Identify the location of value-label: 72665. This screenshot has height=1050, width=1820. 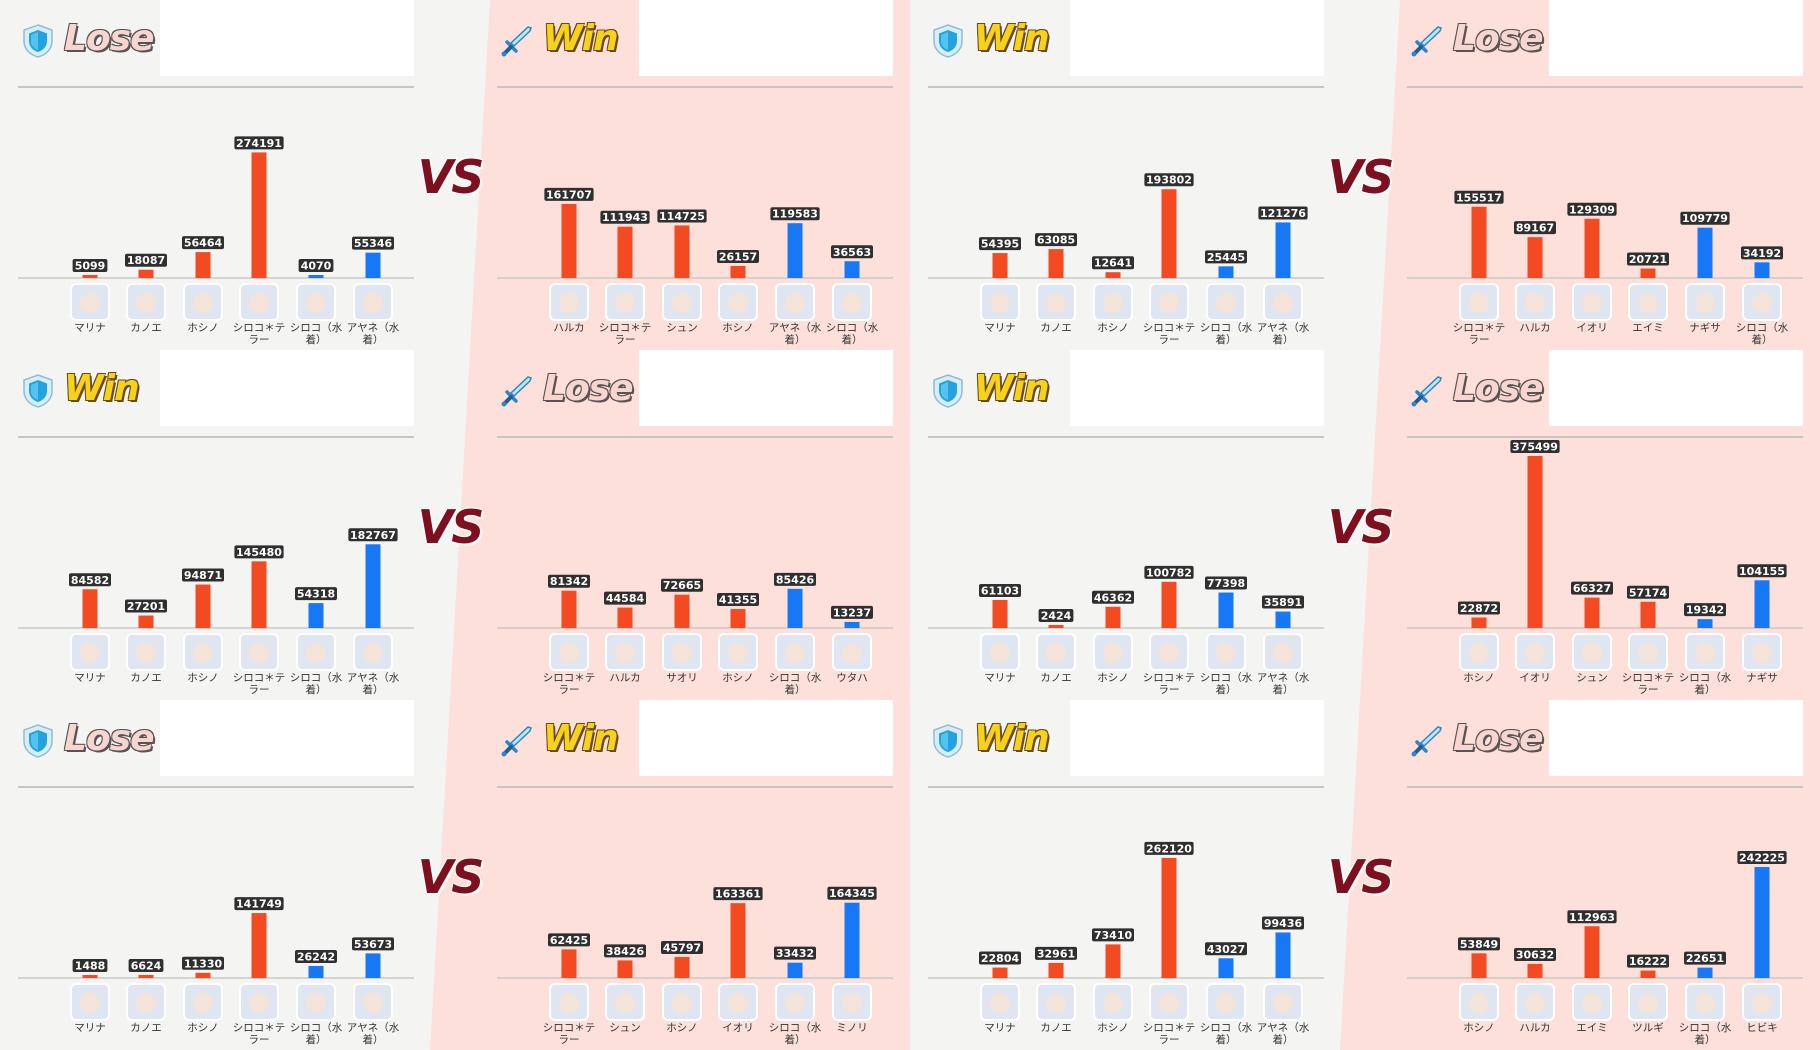
(682, 585).